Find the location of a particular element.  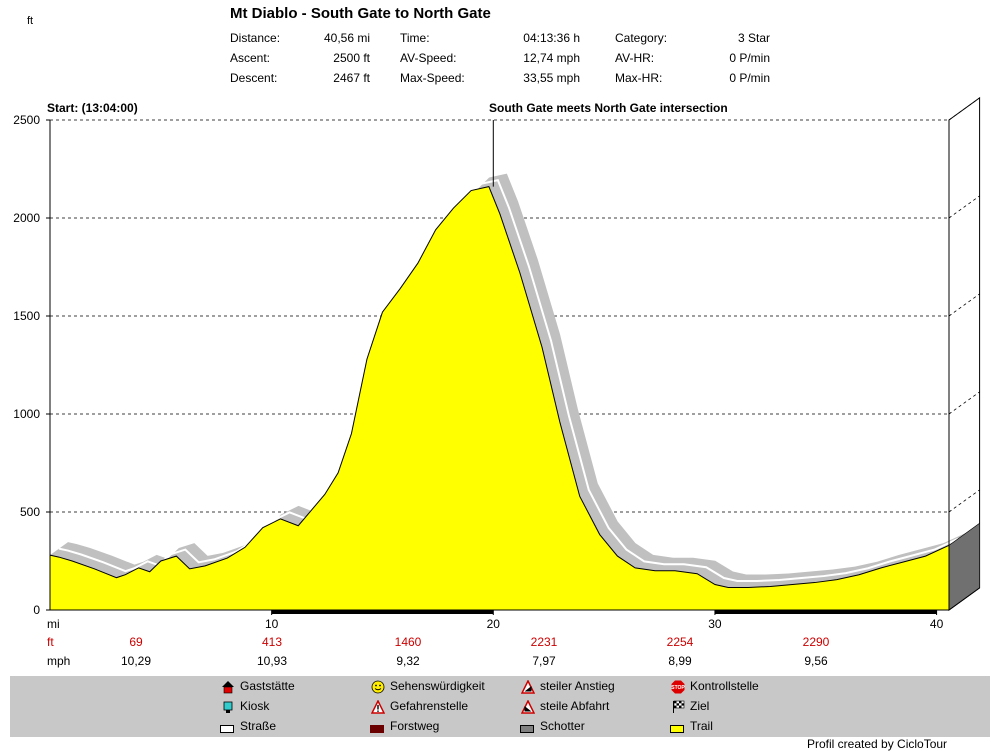

x-tick-label: 20 is located at coordinates (494, 624).